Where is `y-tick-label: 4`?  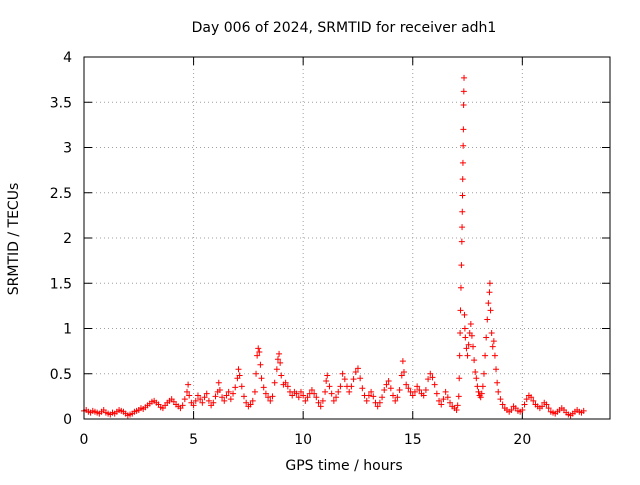 y-tick-label: 4 is located at coordinates (67, 58).